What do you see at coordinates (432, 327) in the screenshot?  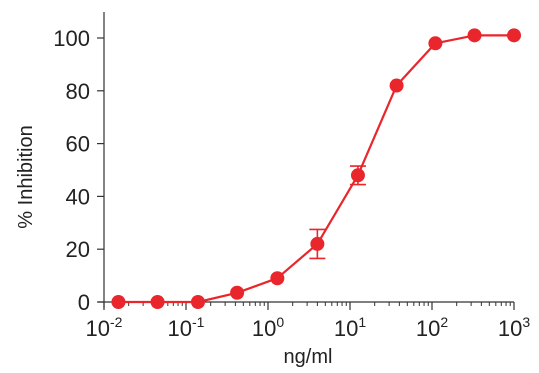 I see `x-tick-label: 10²` at bounding box center [432, 327].